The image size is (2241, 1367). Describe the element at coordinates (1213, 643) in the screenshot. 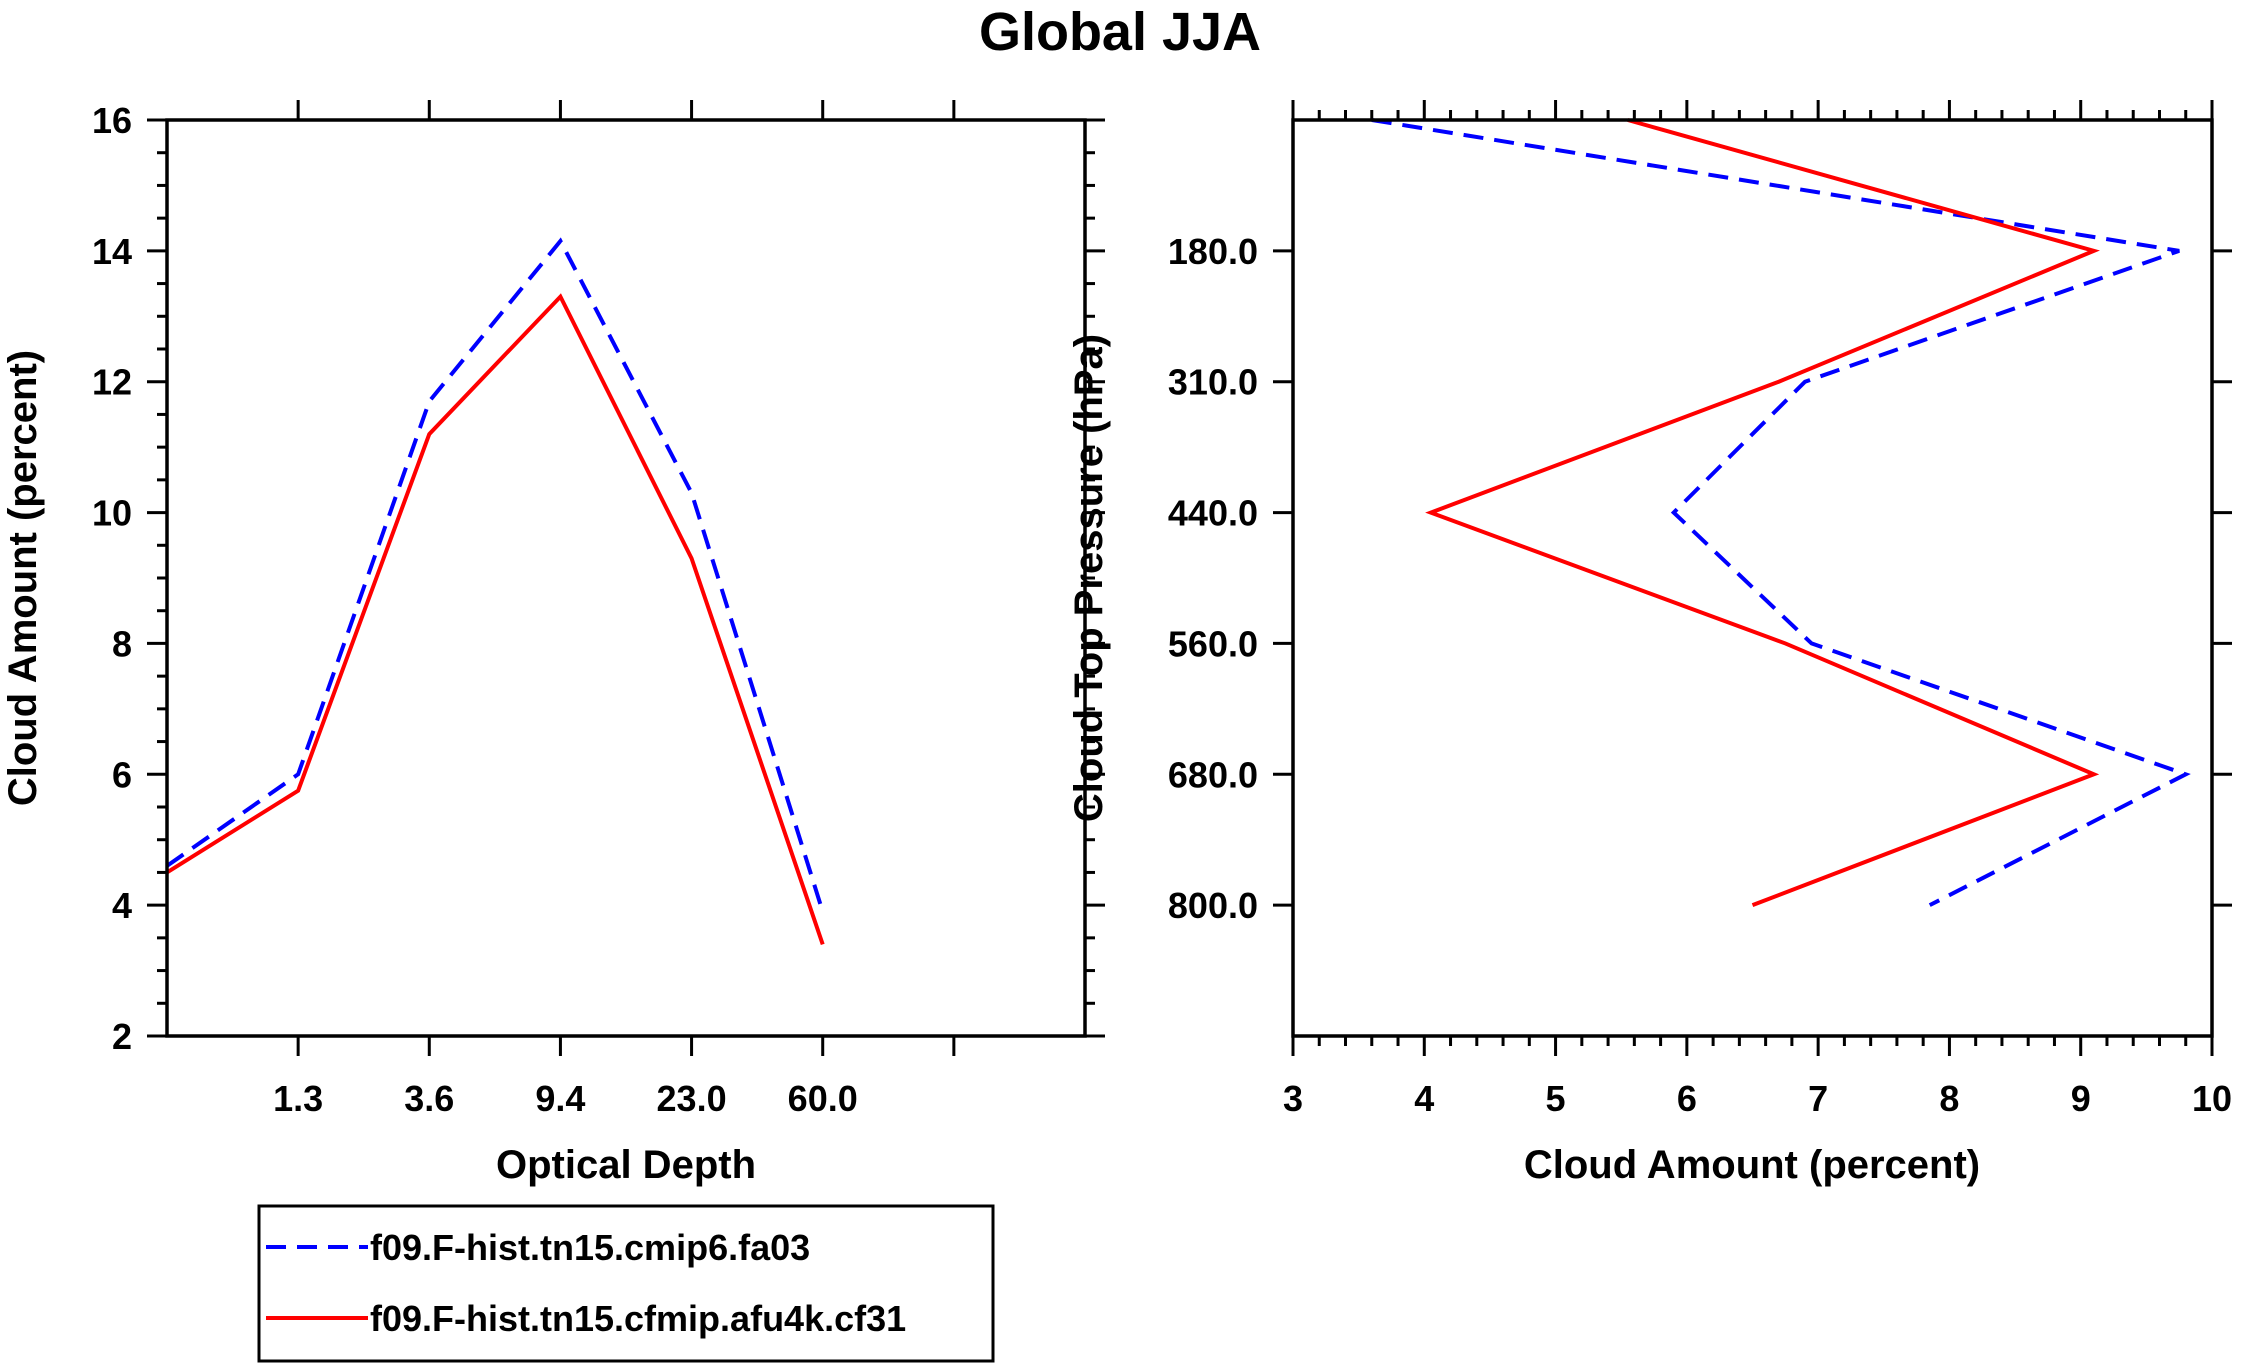

I see `right-y-tick-label: 560.0` at that location.